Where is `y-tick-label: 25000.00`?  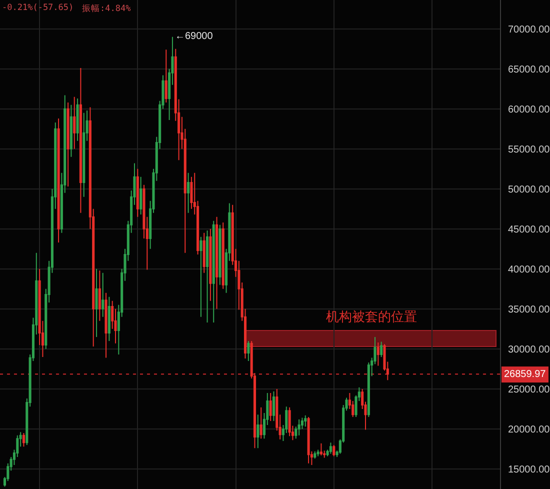 y-tick-label: 25000.00 is located at coordinates (529, 390).